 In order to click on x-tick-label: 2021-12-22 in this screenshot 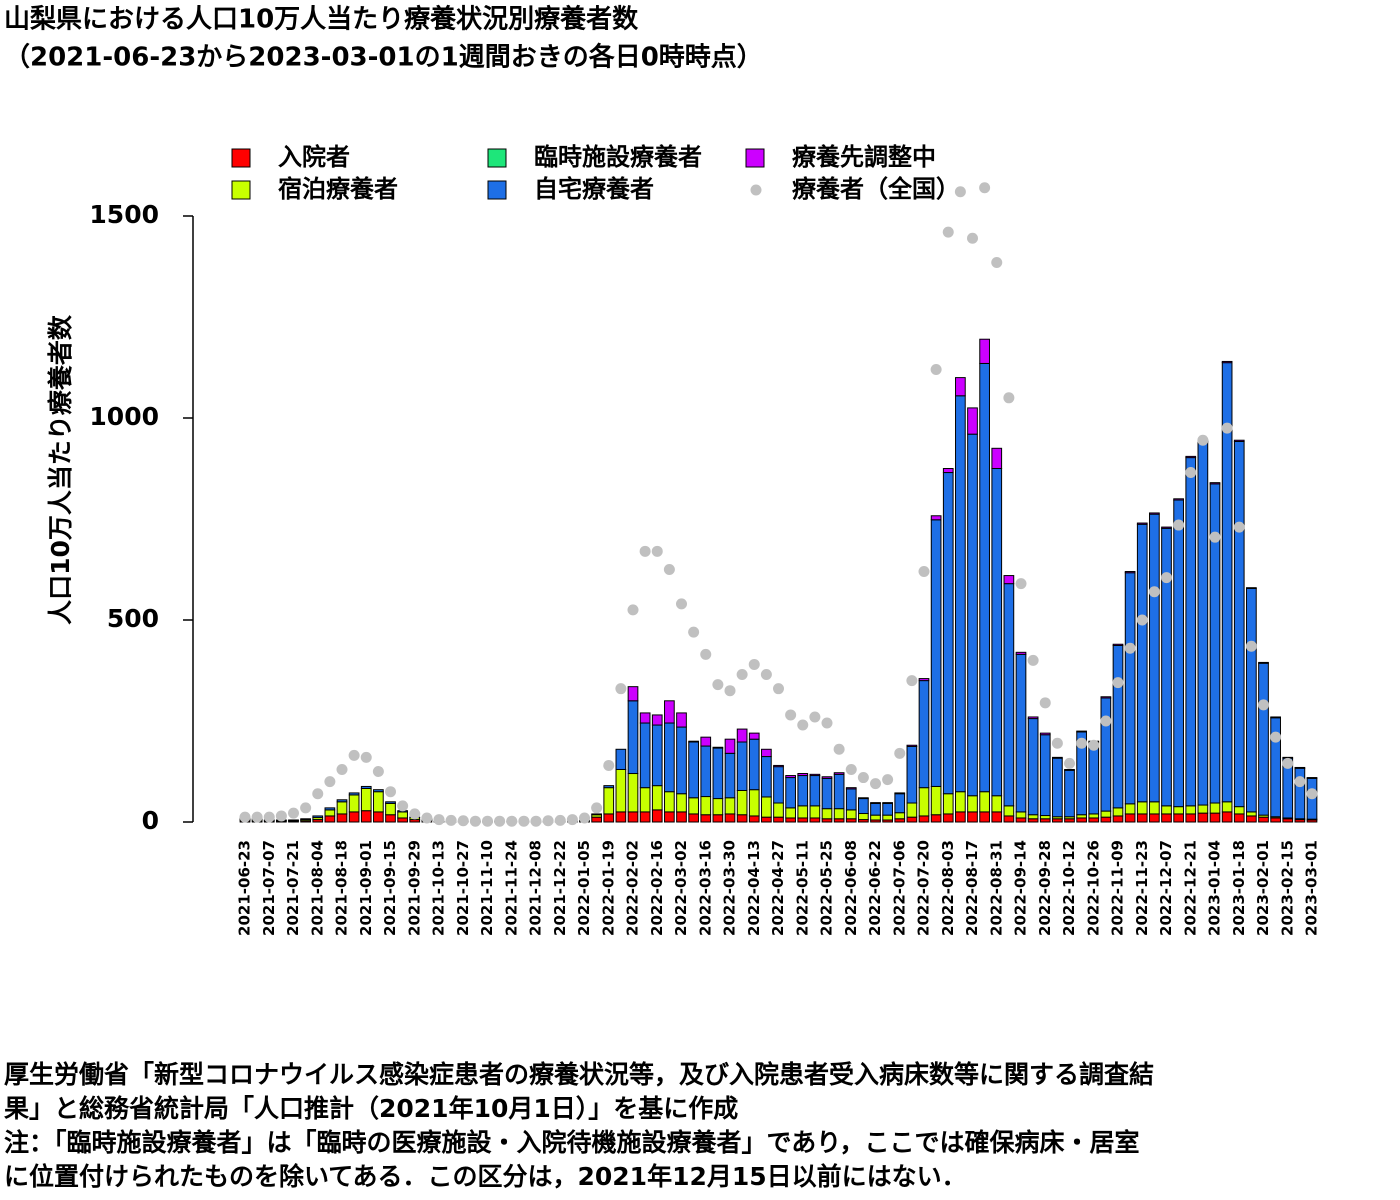, I will do `click(560, 888)`.